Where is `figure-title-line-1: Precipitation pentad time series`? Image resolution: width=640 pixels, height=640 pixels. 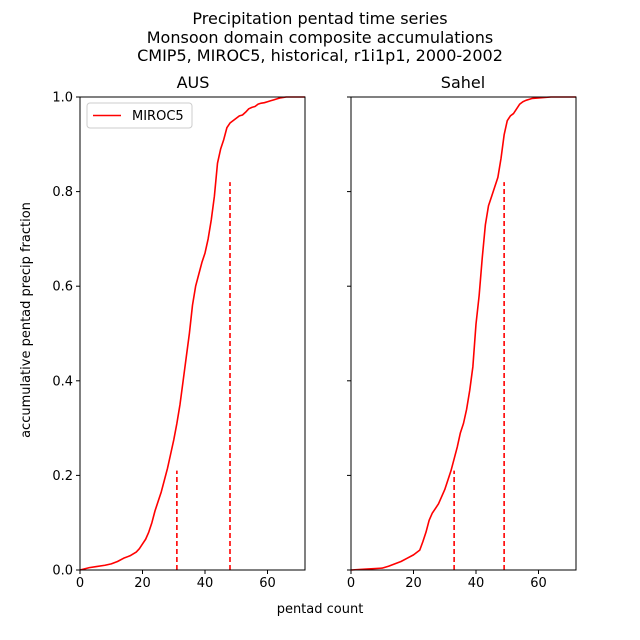 figure-title-line-1: Precipitation pentad time series is located at coordinates (319, 18).